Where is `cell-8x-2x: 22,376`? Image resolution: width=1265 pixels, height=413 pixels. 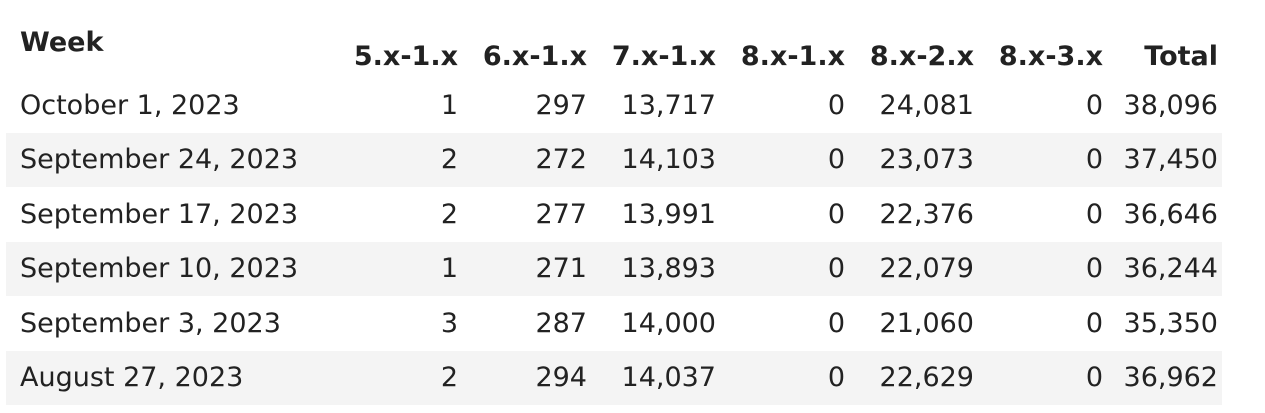 cell-8x-2x: 22,376 is located at coordinates (926, 214).